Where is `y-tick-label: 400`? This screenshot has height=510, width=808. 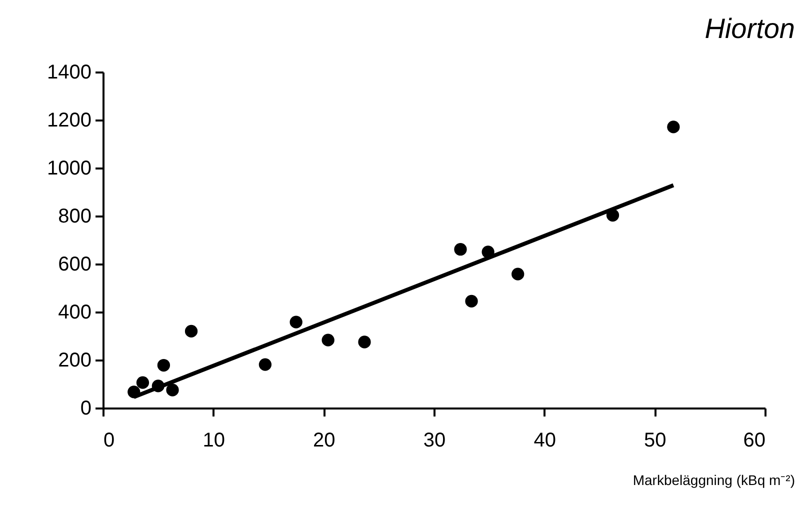
y-tick-label: 400 is located at coordinates (75, 313).